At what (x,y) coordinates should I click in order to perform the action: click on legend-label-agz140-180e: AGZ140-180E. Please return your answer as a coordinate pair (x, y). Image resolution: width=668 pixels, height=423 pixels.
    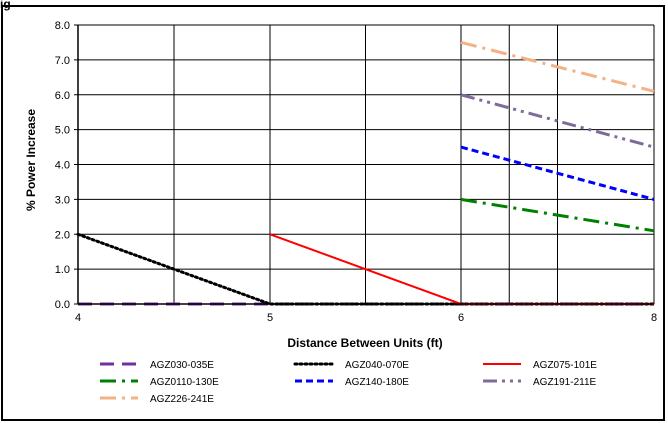
    Looking at the image, I should click on (377, 382).